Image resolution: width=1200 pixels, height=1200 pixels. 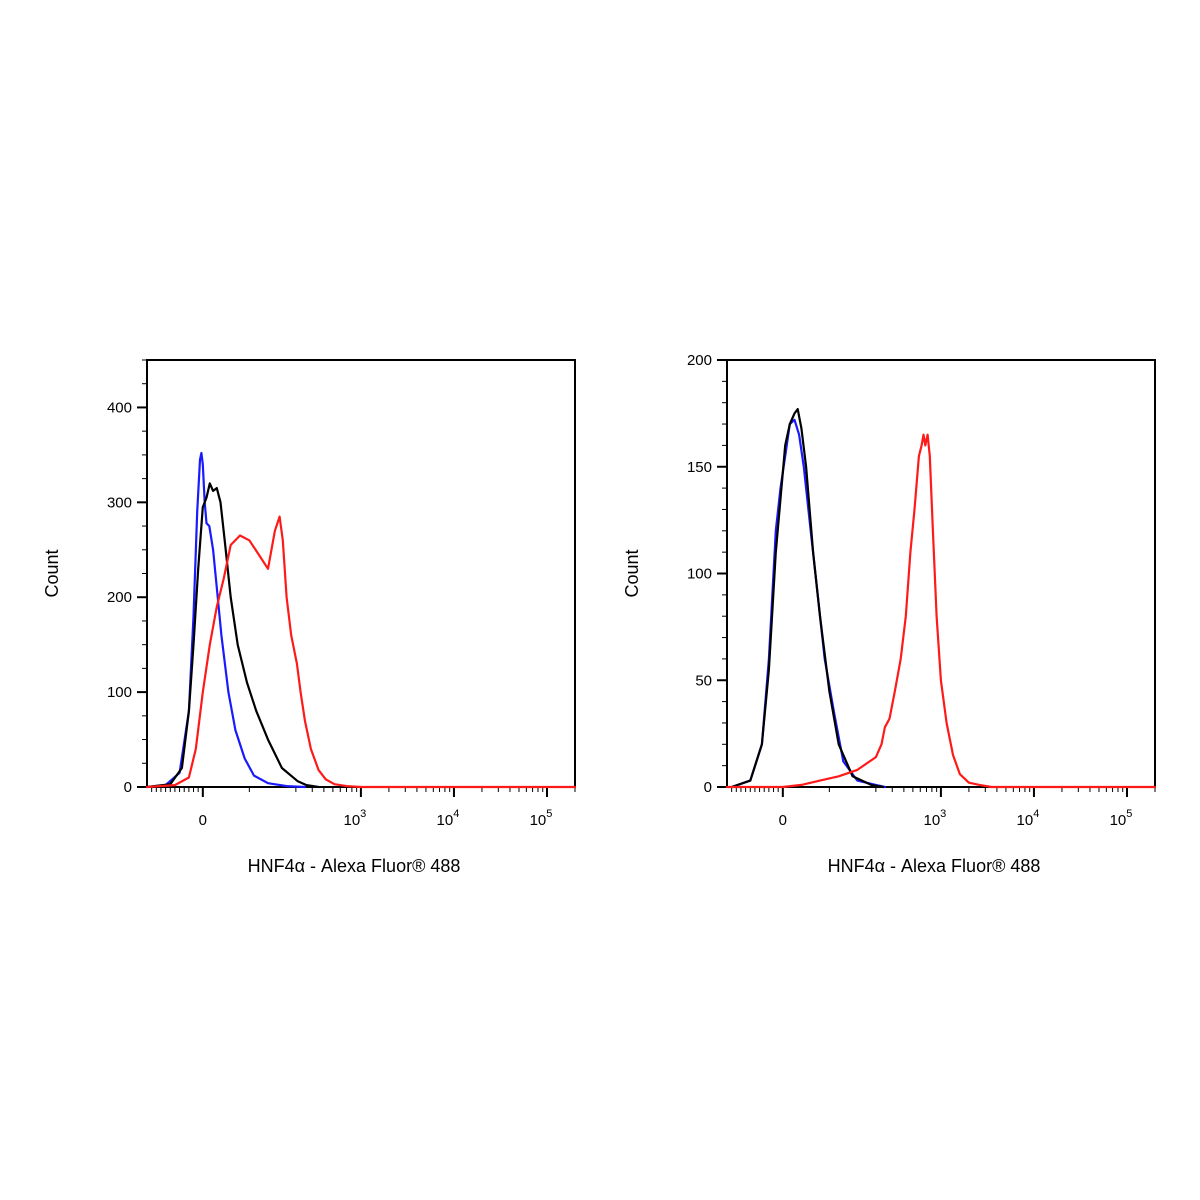 I want to click on plot-frame, so click(x=361, y=573).